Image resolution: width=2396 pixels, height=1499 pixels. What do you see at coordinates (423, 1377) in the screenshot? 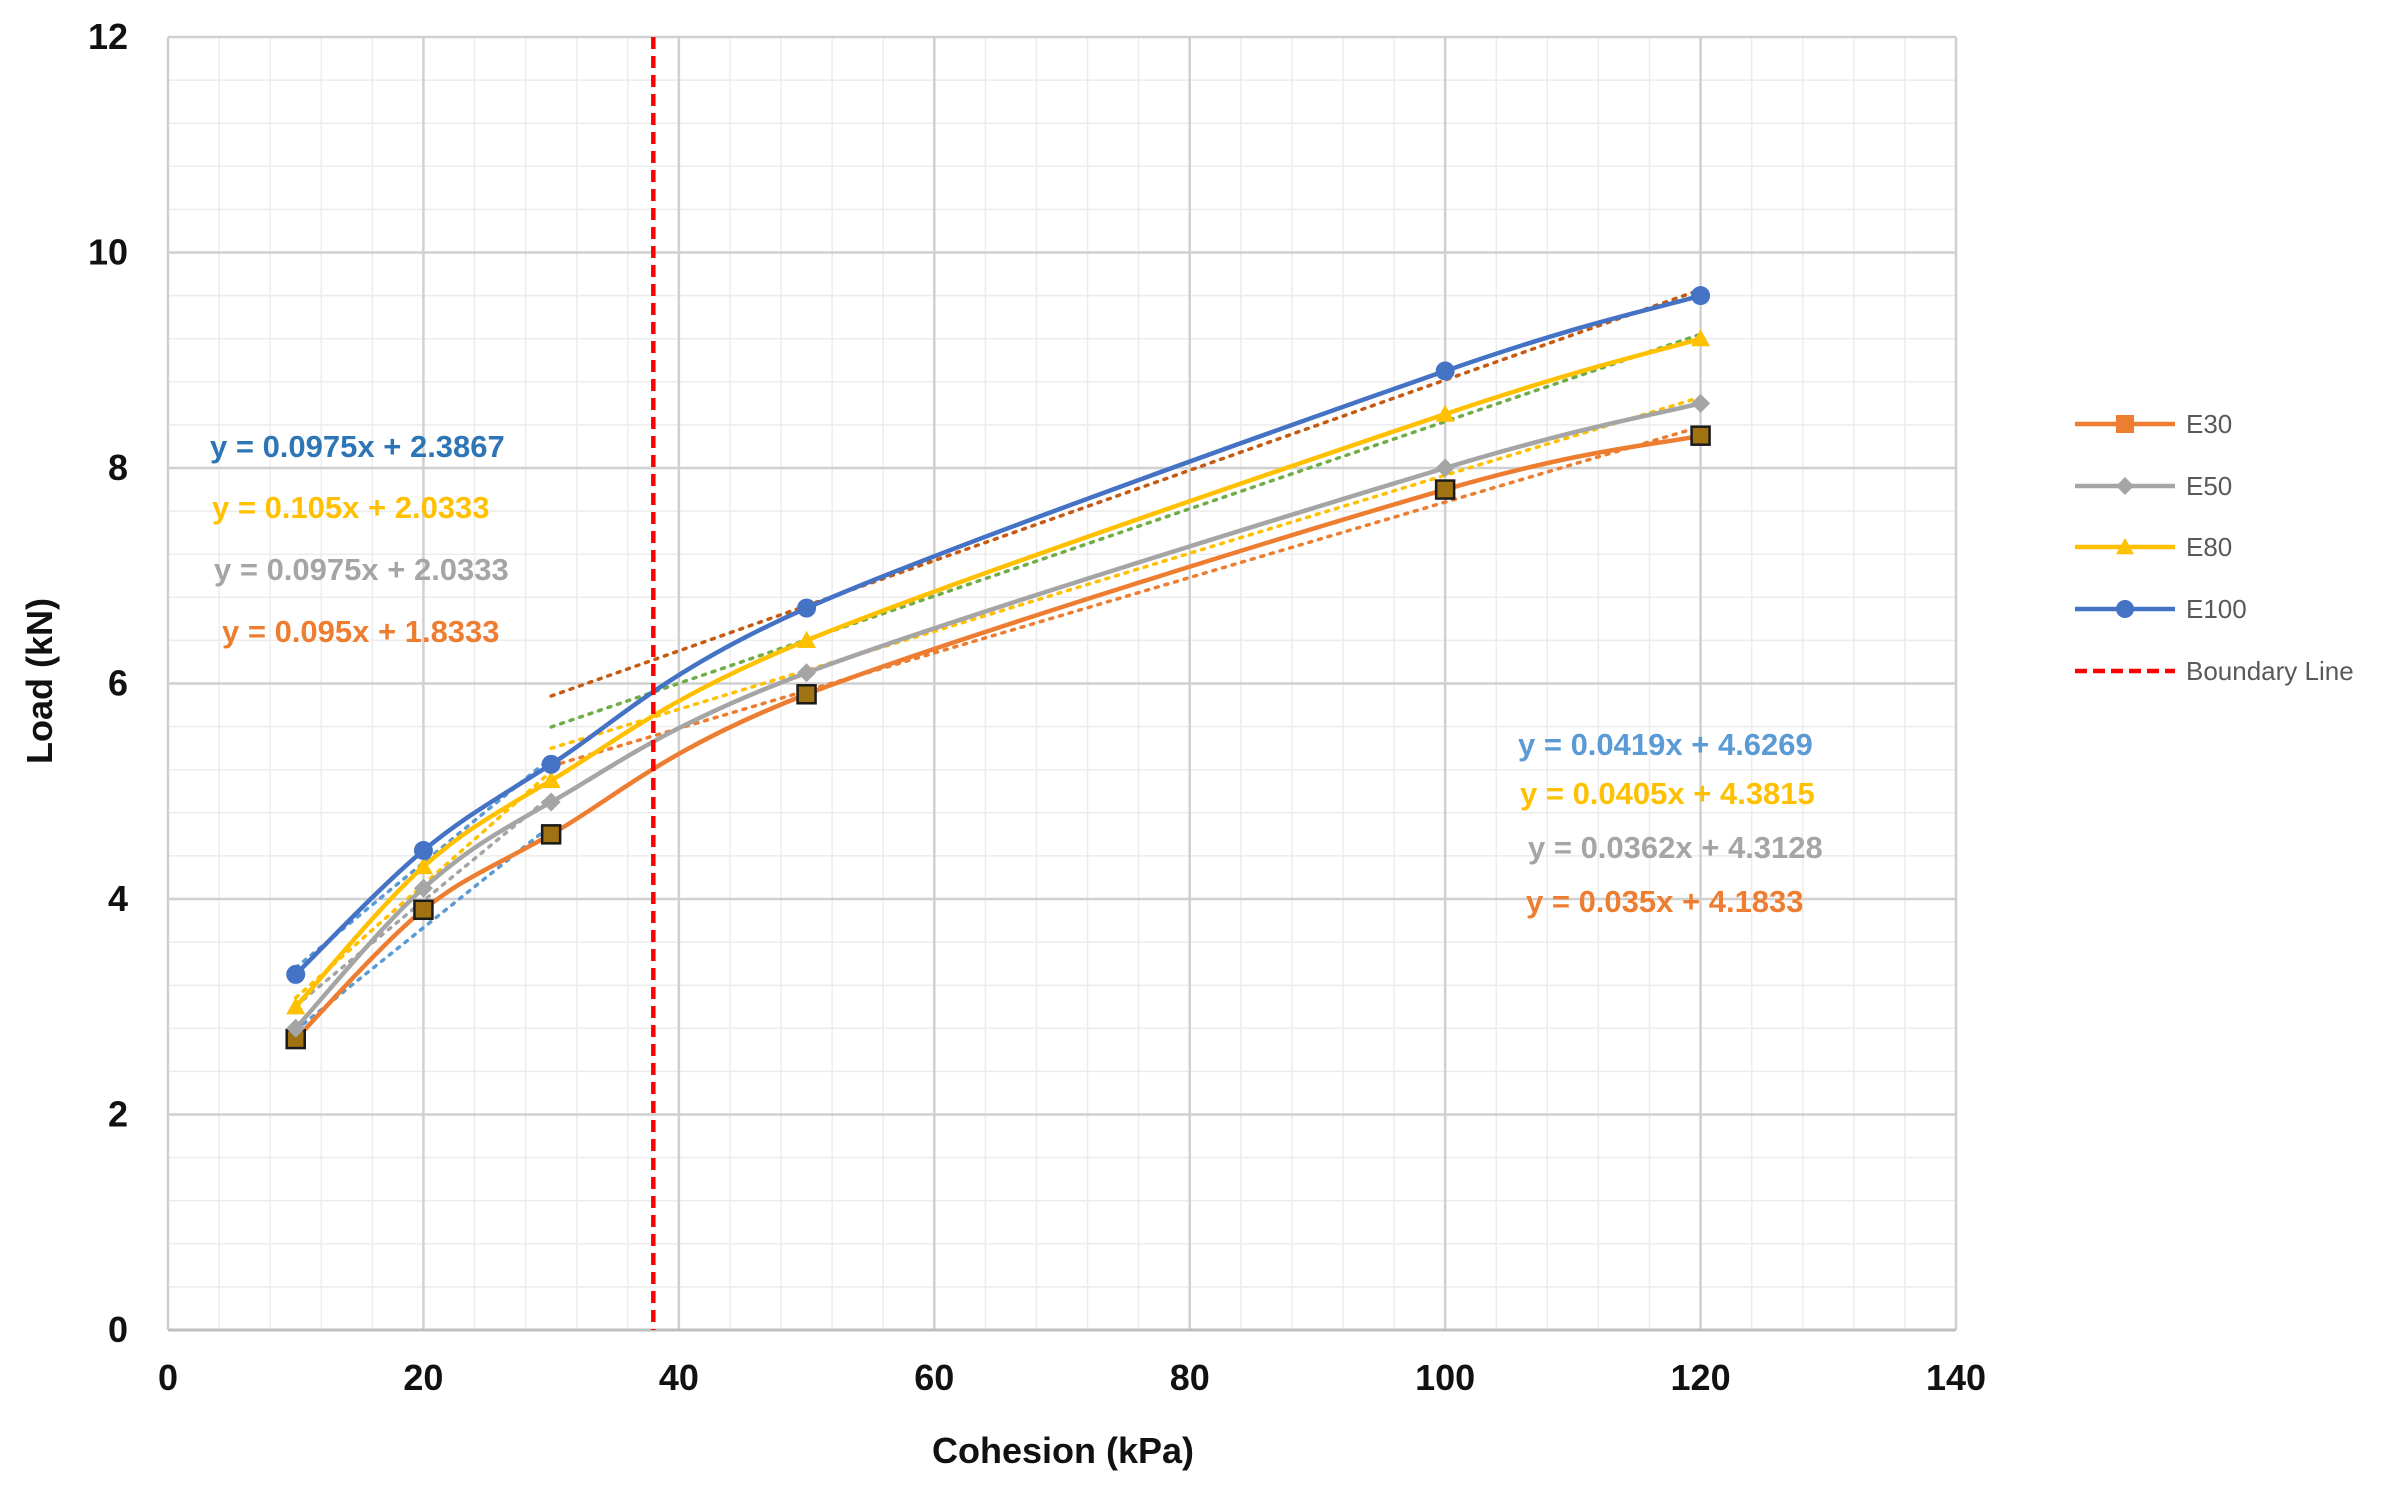
I see `x-tick-label: 20` at bounding box center [423, 1377].